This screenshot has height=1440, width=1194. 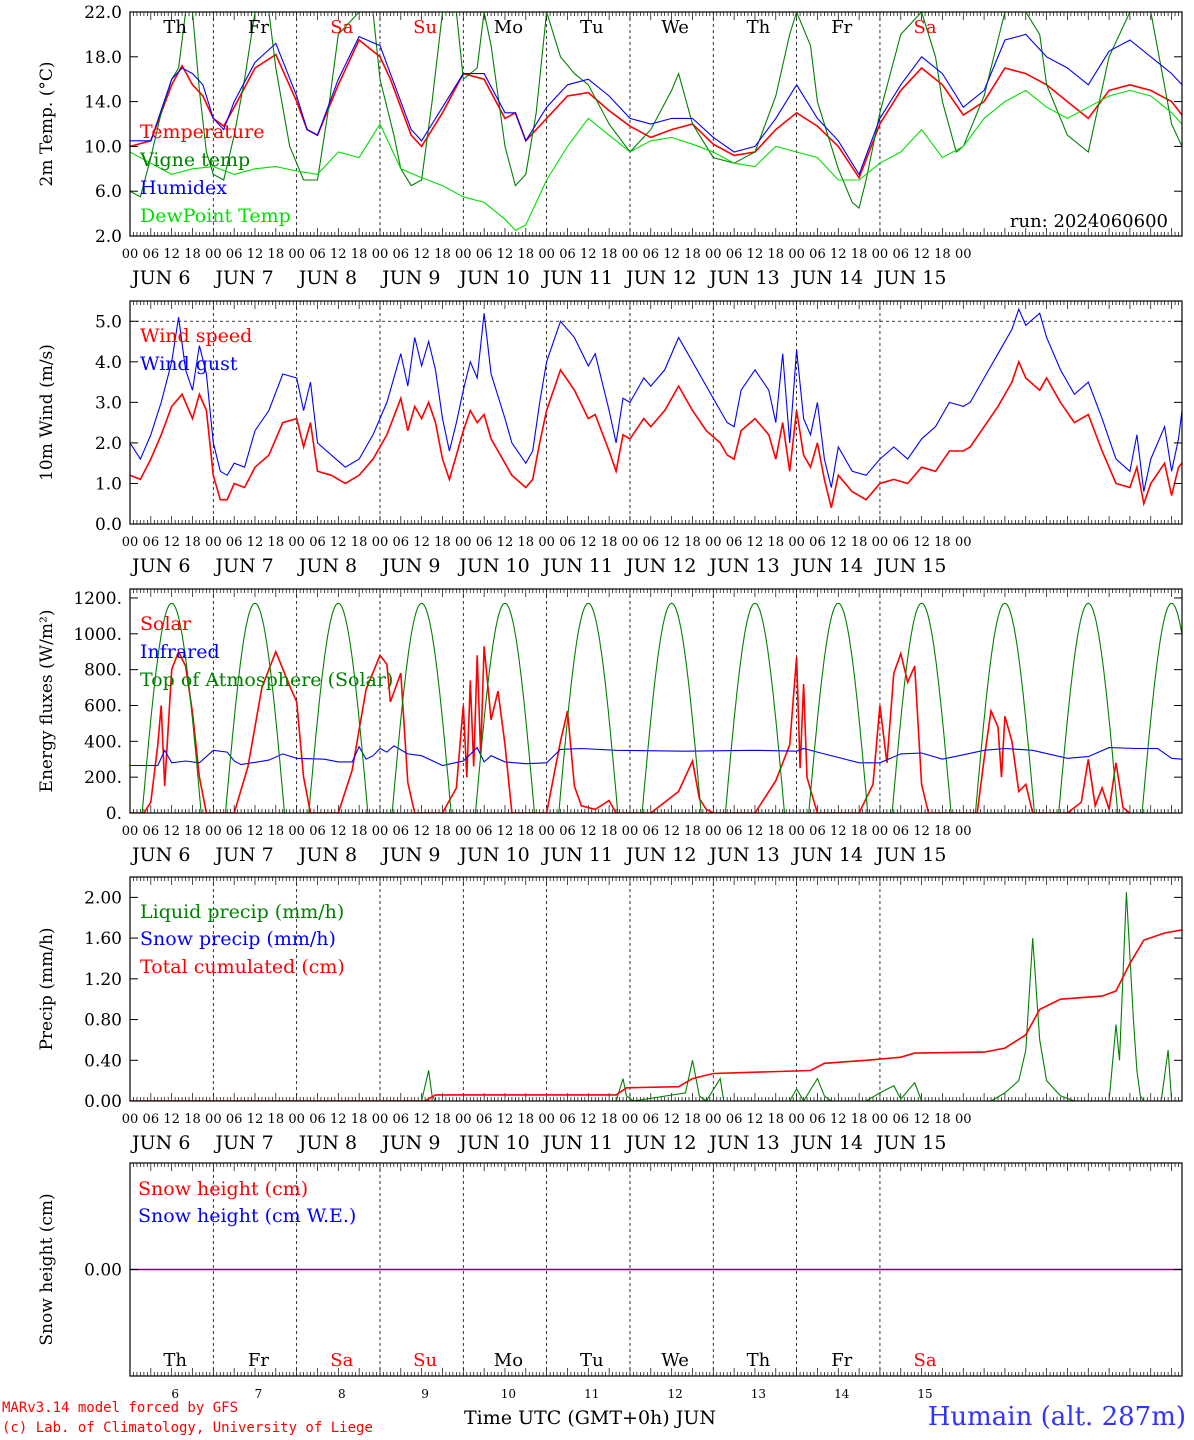 I want to click on x-date-label: JUN 11, so click(x=577, y=855).